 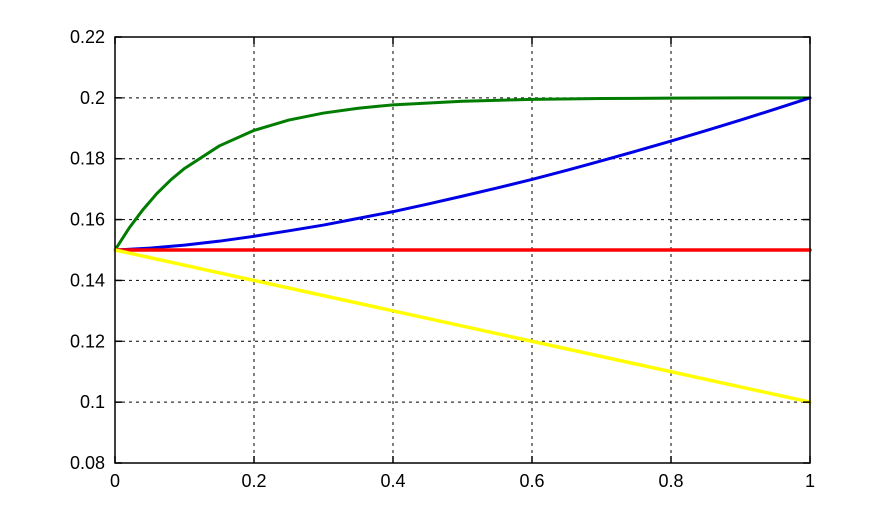 What do you see at coordinates (92, 402) in the screenshot?
I see `y-tick-label: 0.1` at bounding box center [92, 402].